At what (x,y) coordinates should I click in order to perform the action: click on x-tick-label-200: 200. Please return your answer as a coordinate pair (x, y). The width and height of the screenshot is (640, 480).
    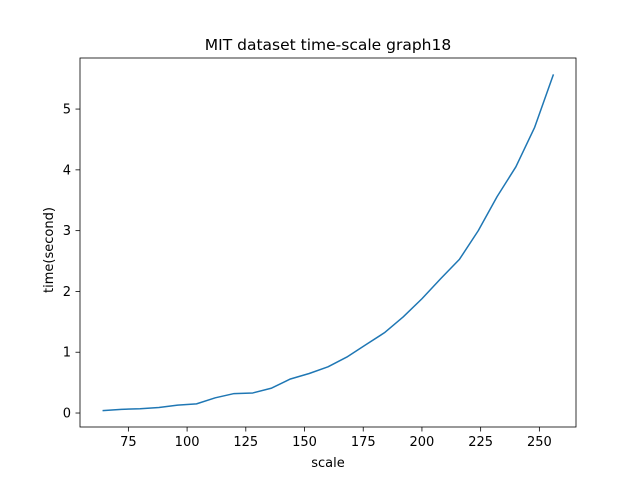
    Looking at the image, I should click on (422, 442).